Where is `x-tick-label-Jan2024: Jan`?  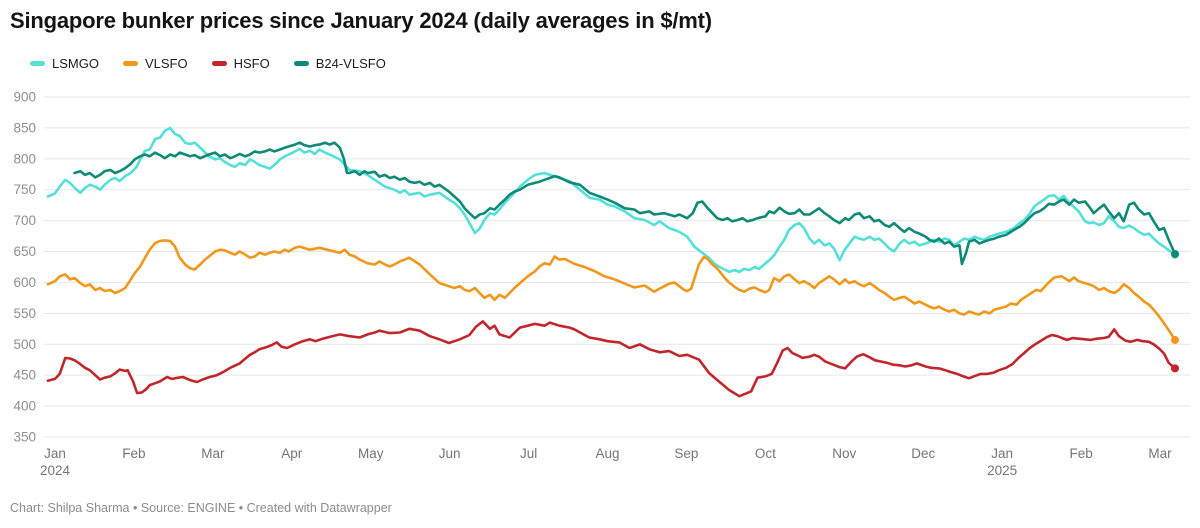
x-tick-label-Jan2024: Jan is located at coordinates (55, 453).